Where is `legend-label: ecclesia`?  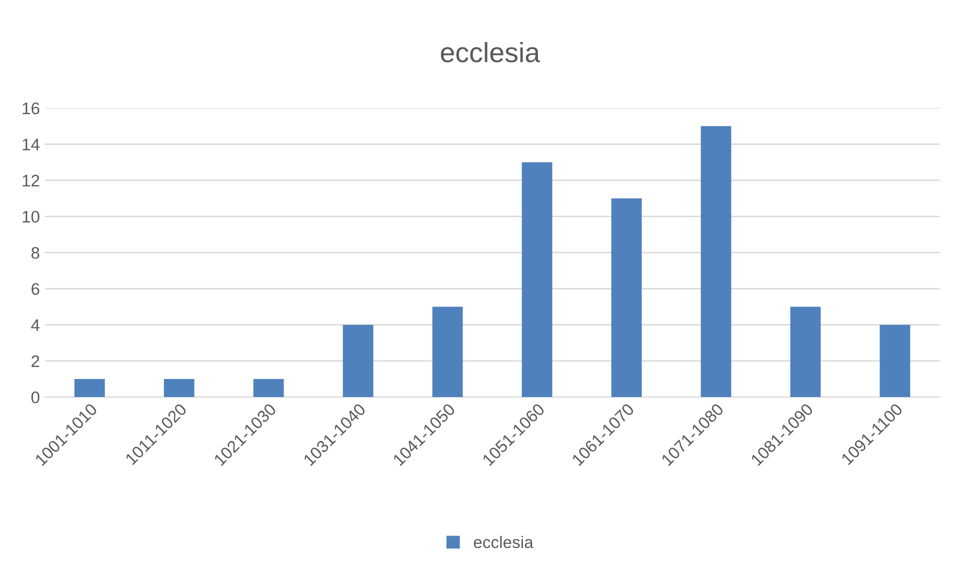 legend-label: ecclesia is located at coordinates (504, 542).